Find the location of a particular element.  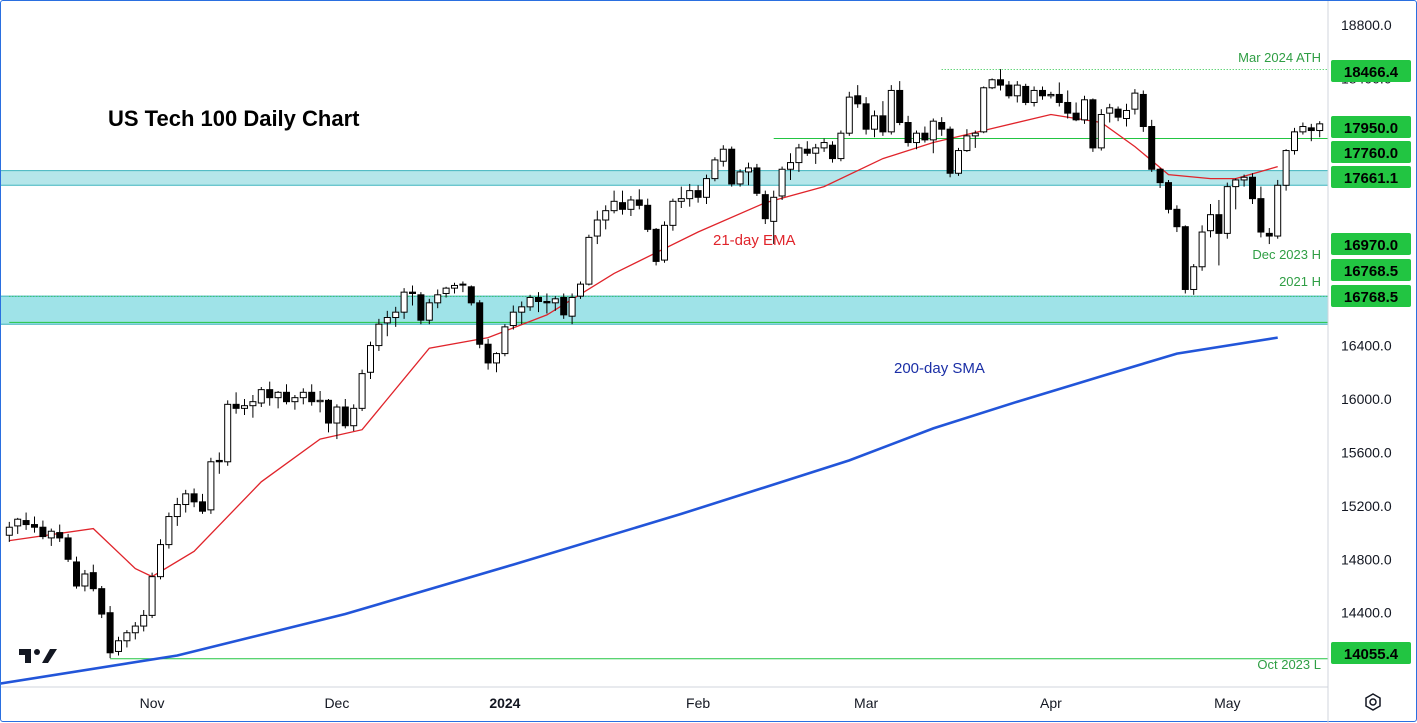

price-tag: 17950.0 is located at coordinates (1371, 127).